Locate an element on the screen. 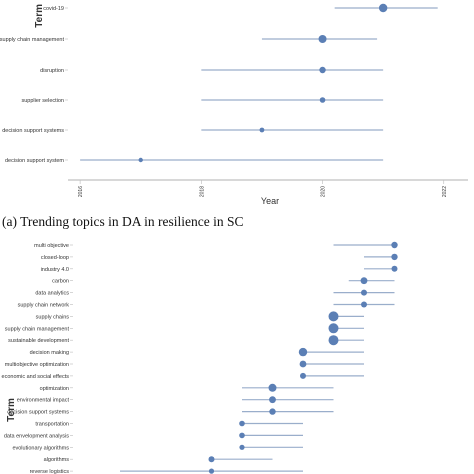  chart-a-term-label: supplier selection is located at coordinates (43, 101).